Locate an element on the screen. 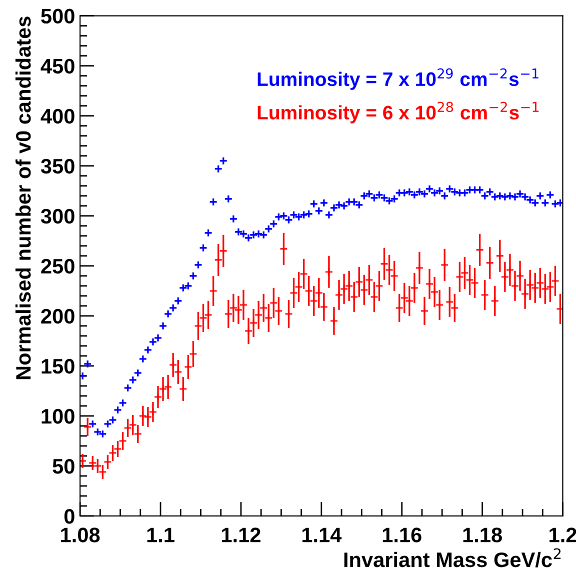 The width and height of the screenshot is (576, 585). y-tick-label: 100 is located at coordinates (58, 416).